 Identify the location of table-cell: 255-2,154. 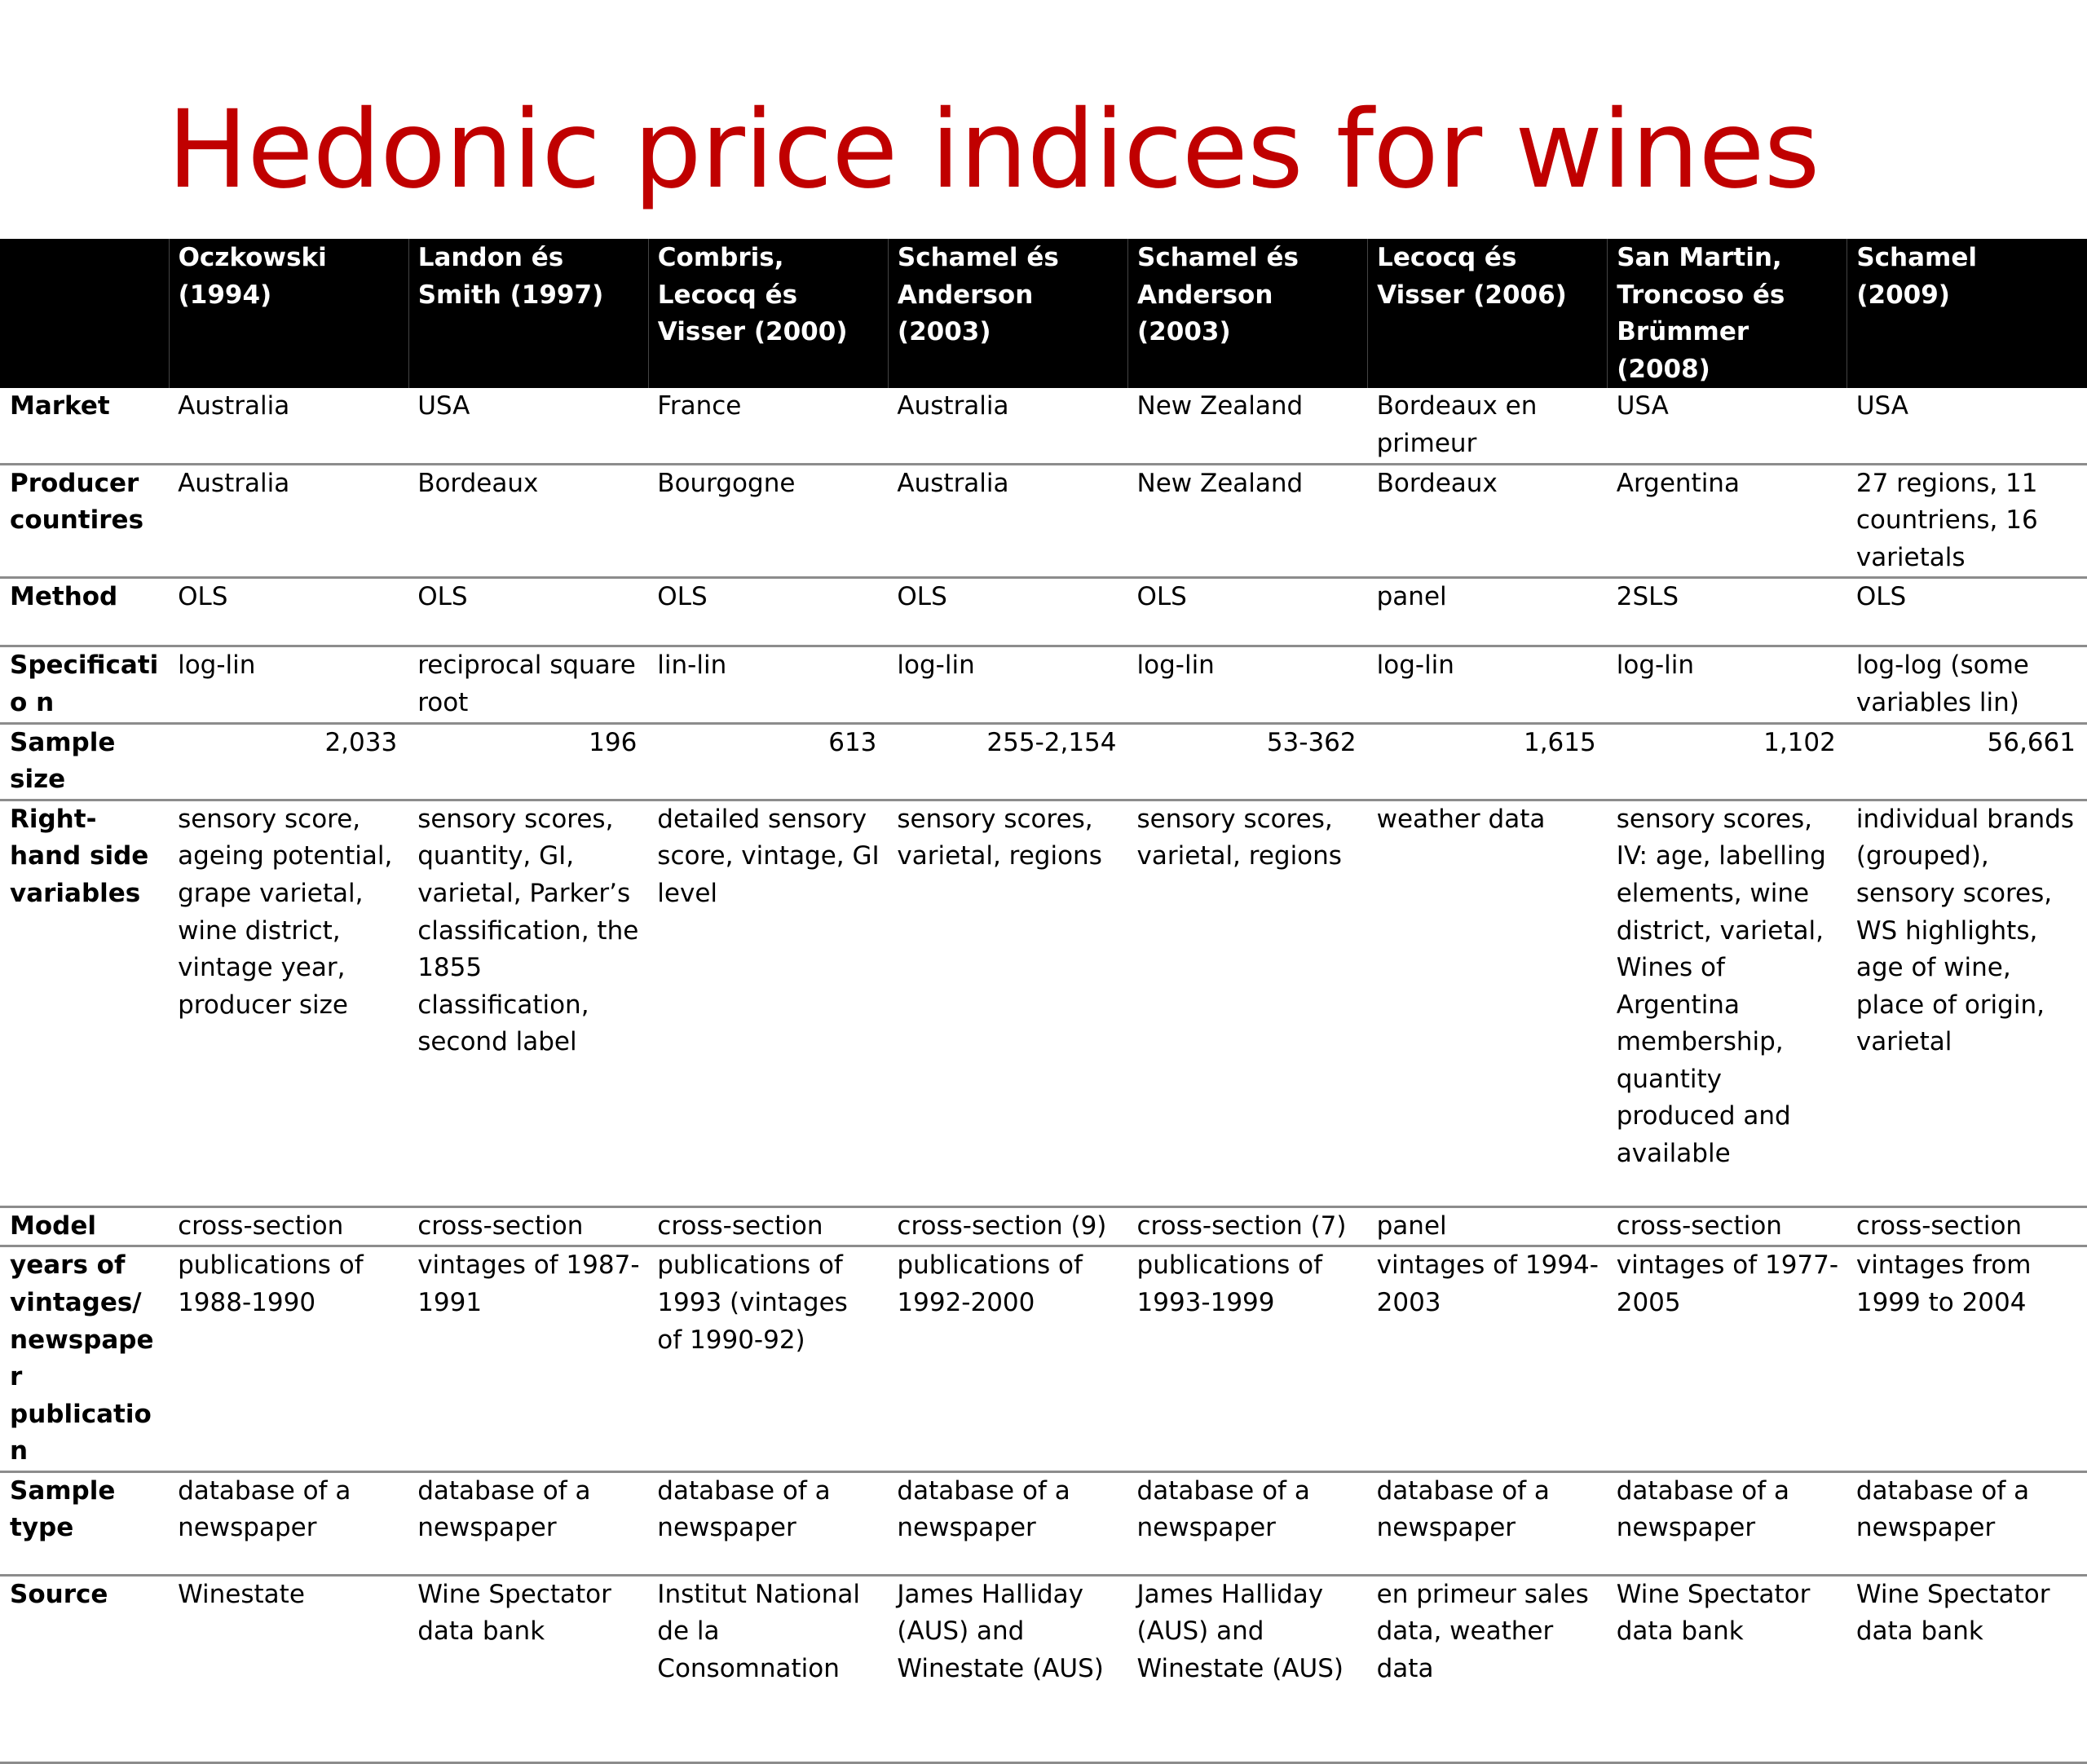
(1051, 742).